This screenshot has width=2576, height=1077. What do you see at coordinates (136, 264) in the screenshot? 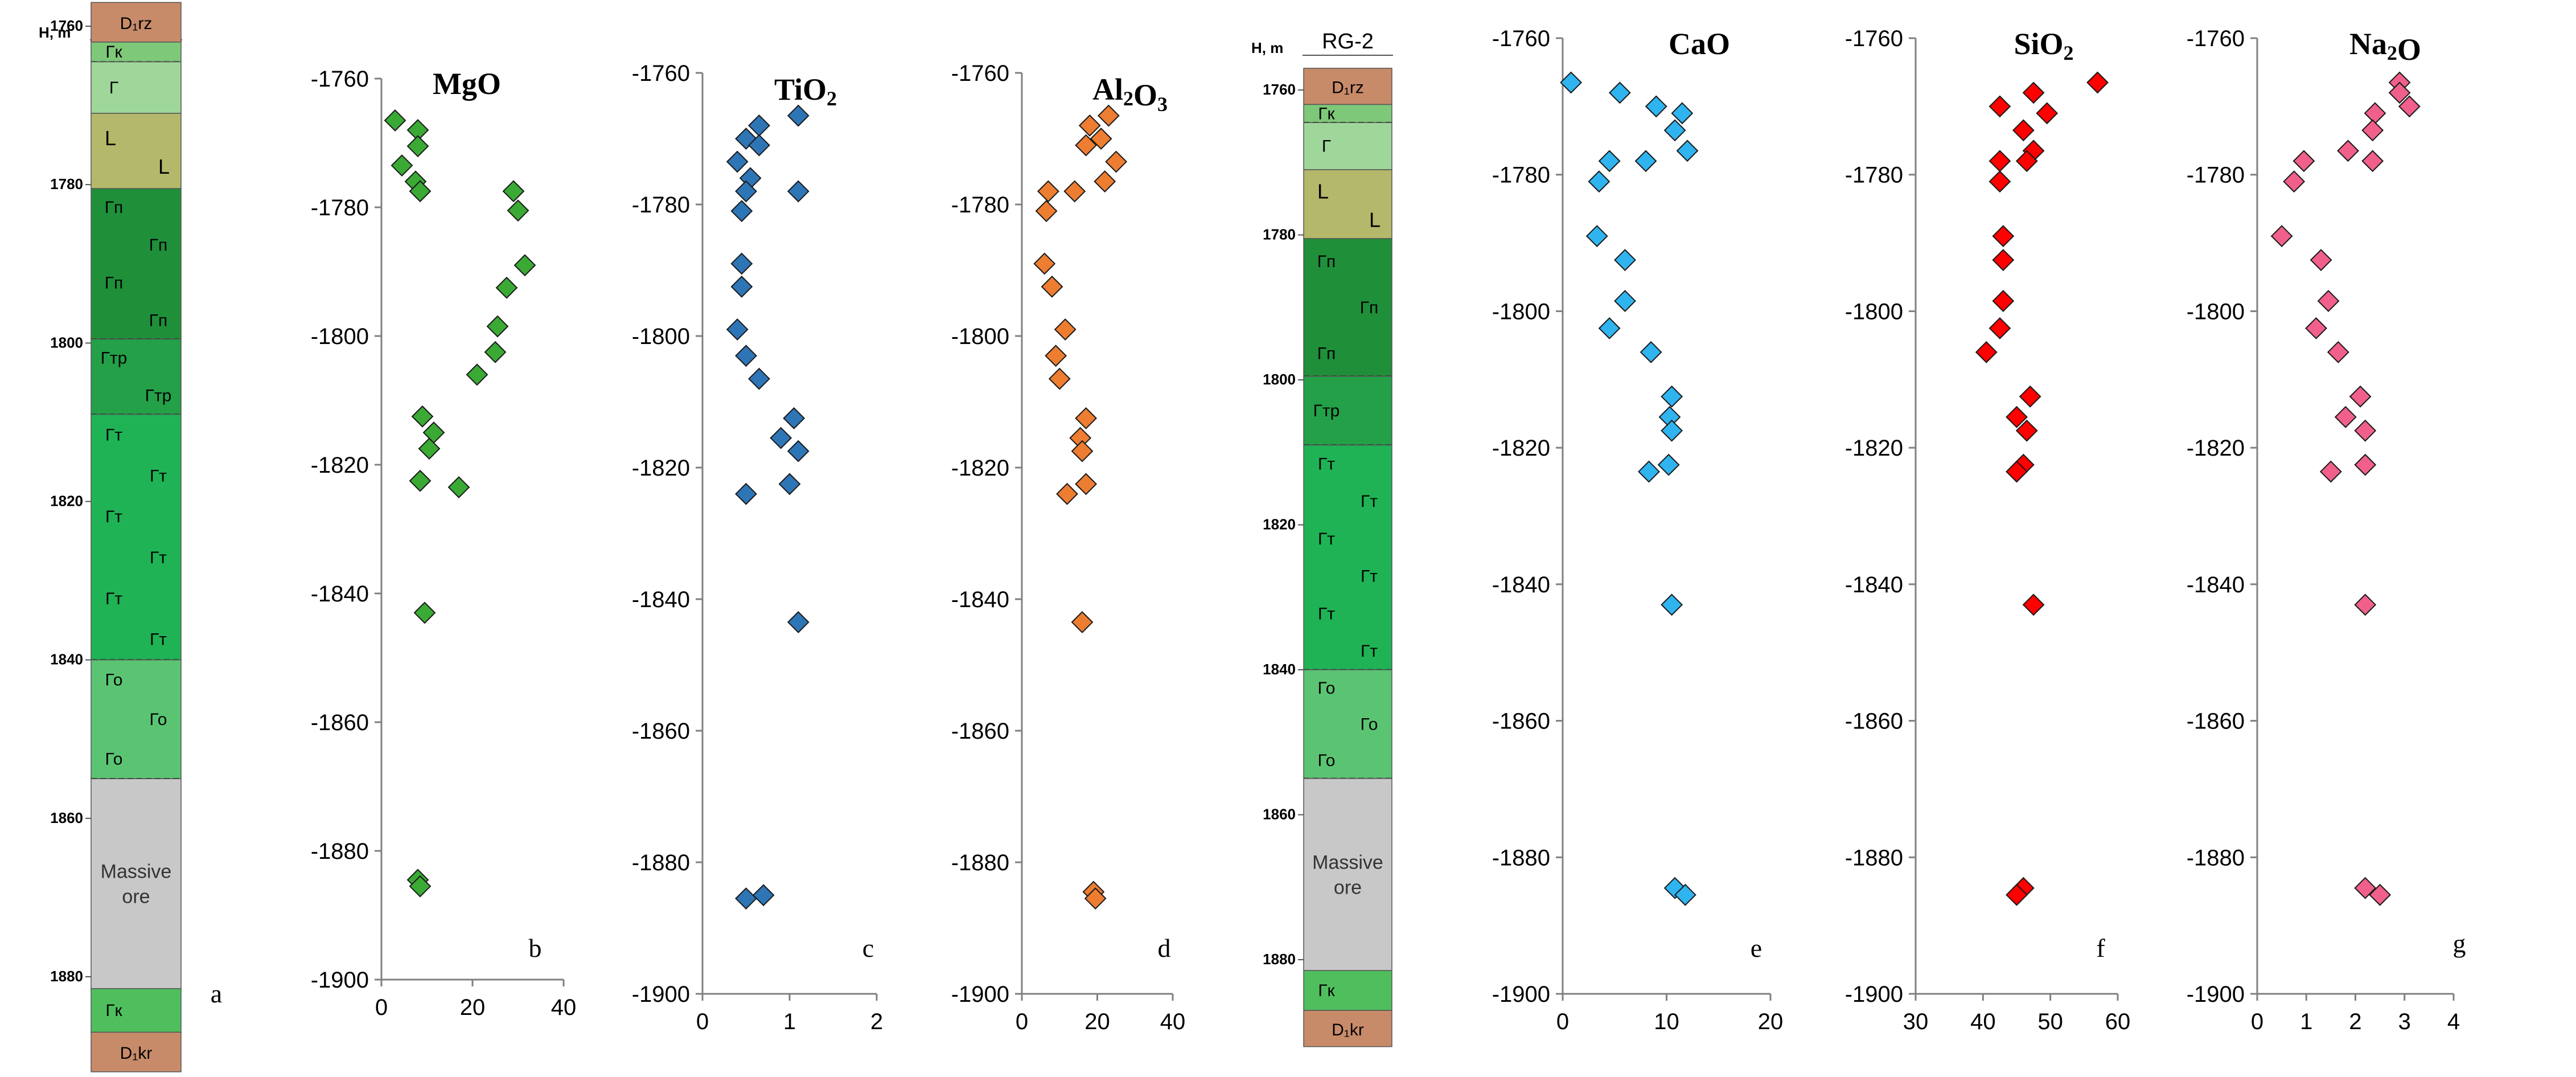
I see `layer-gp` at bounding box center [136, 264].